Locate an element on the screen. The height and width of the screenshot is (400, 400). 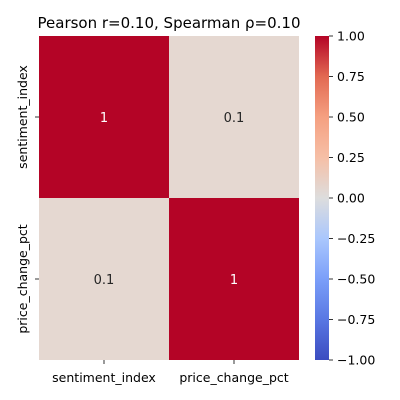
column-tick-label: price_change_pct is located at coordinates (233, 377).